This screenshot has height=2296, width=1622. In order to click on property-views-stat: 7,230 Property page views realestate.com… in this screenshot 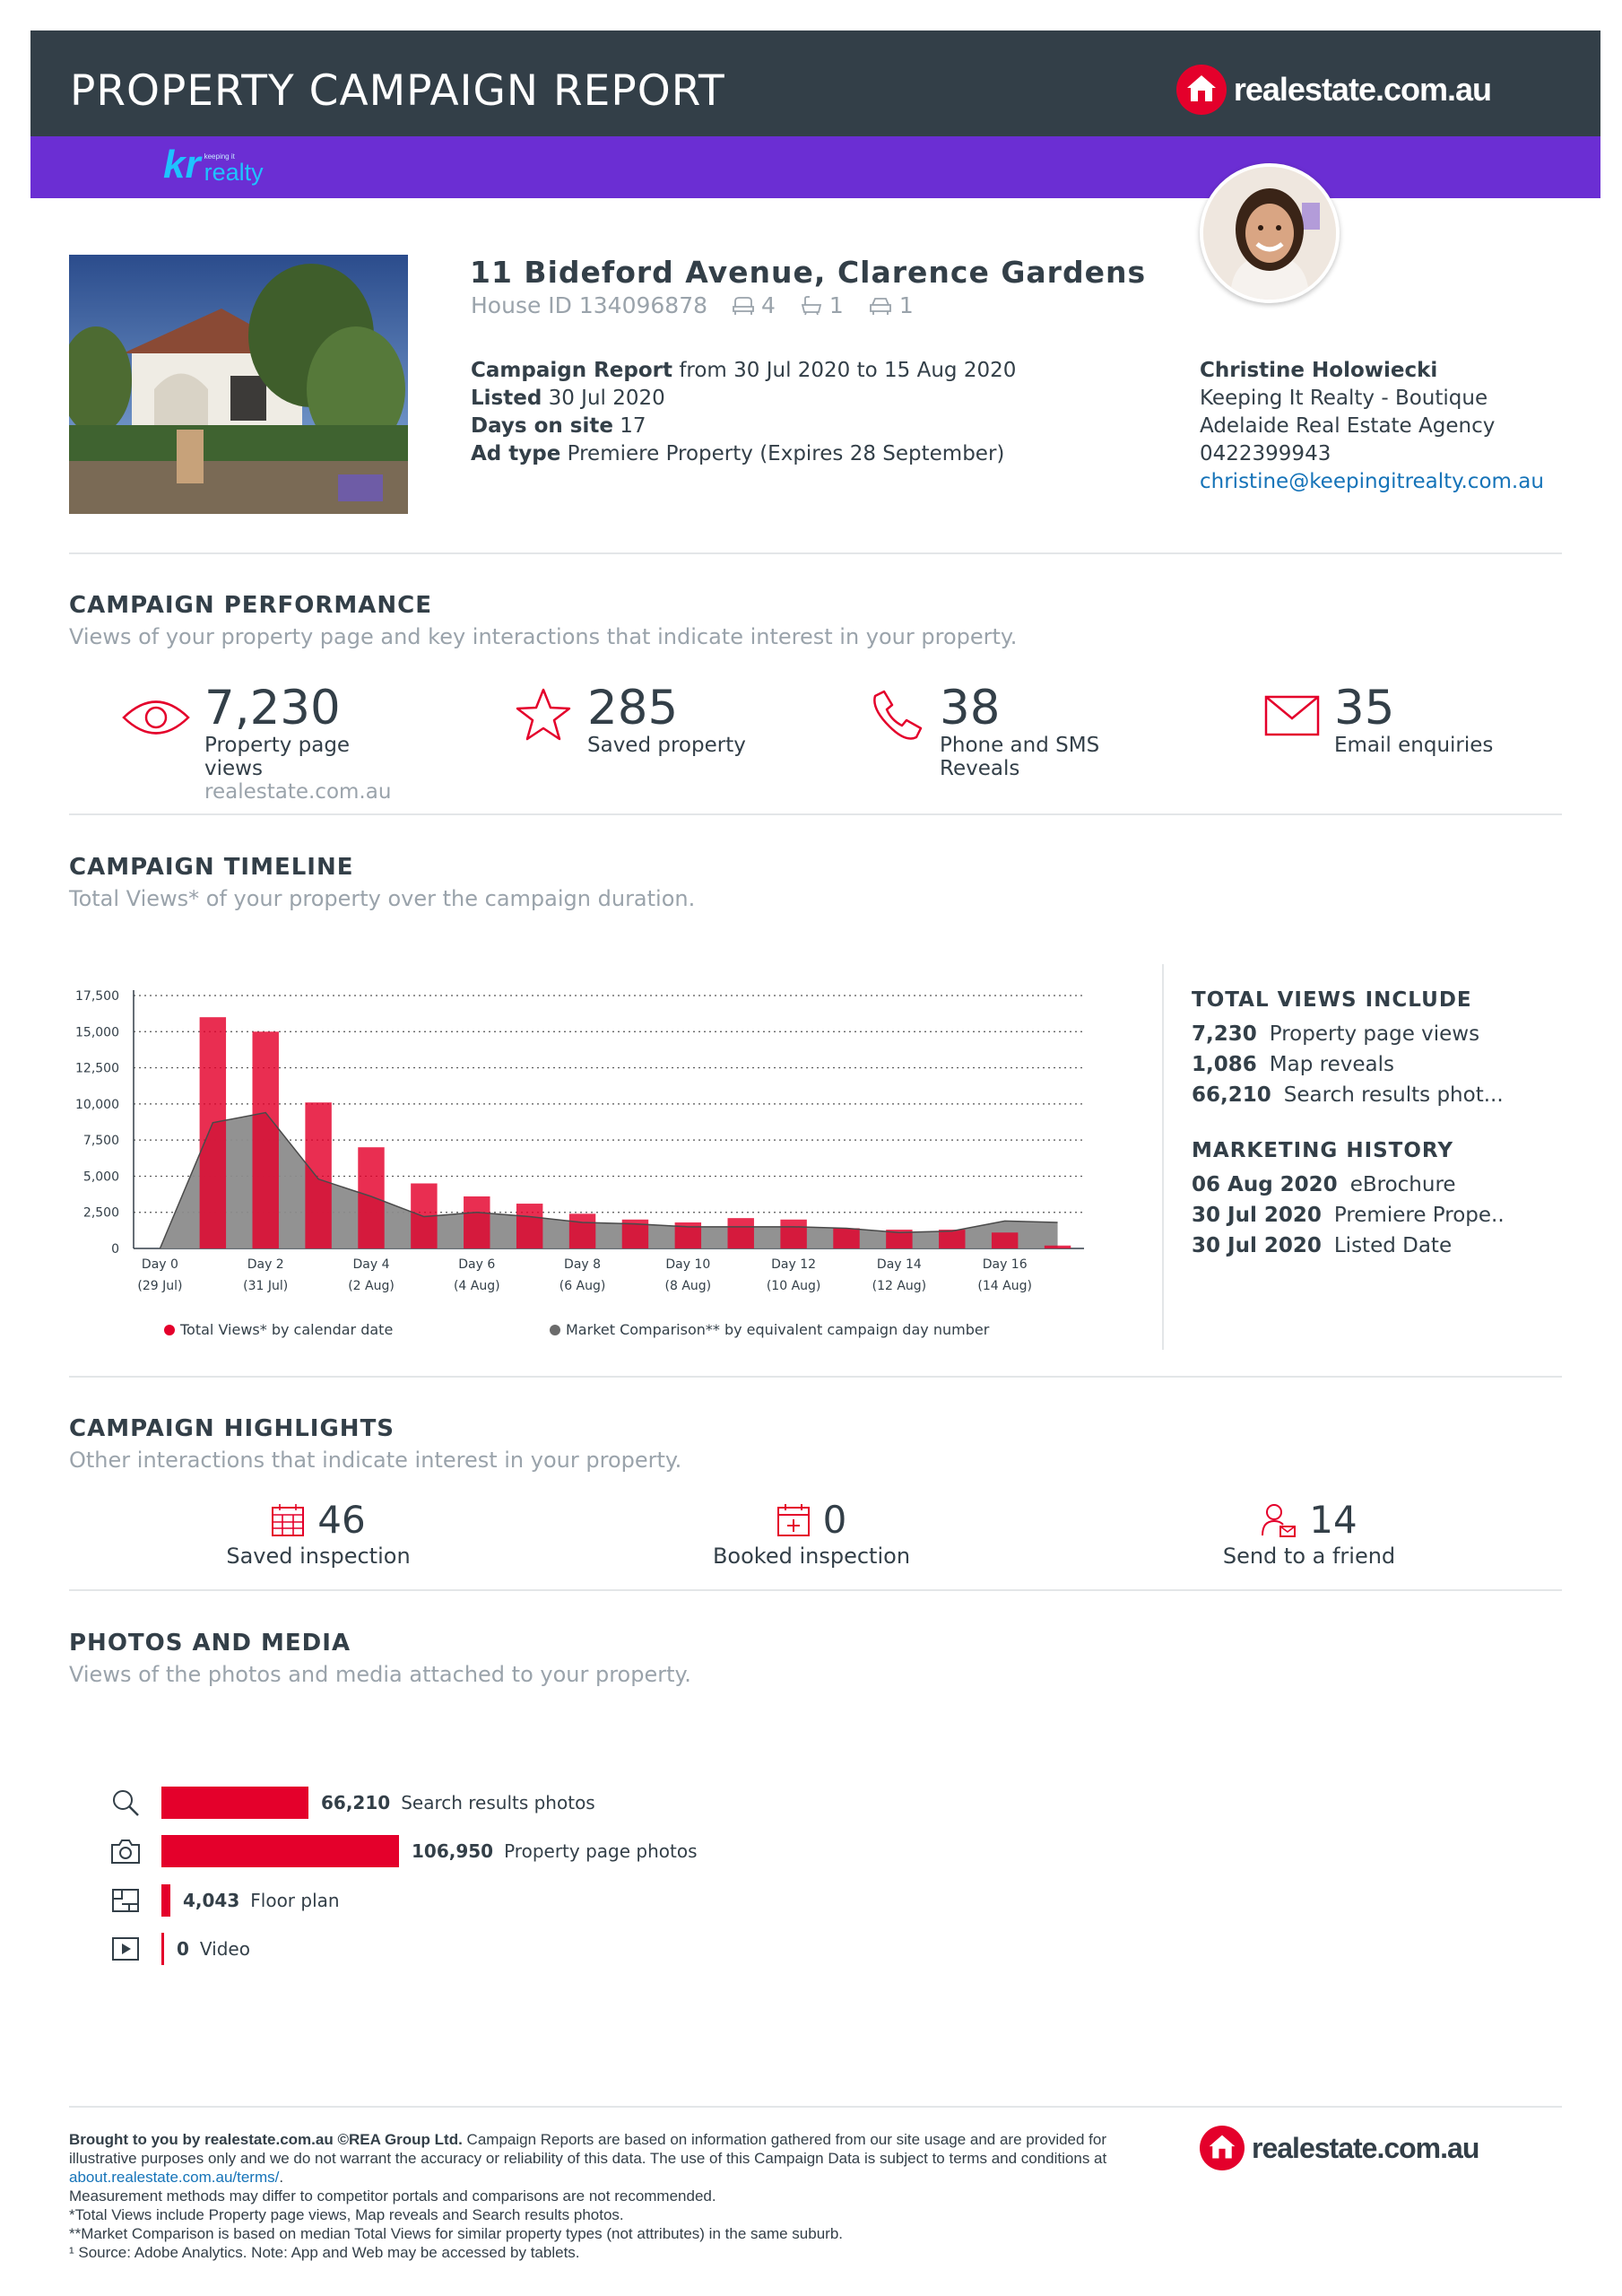, I will do `click(297, 743)`.